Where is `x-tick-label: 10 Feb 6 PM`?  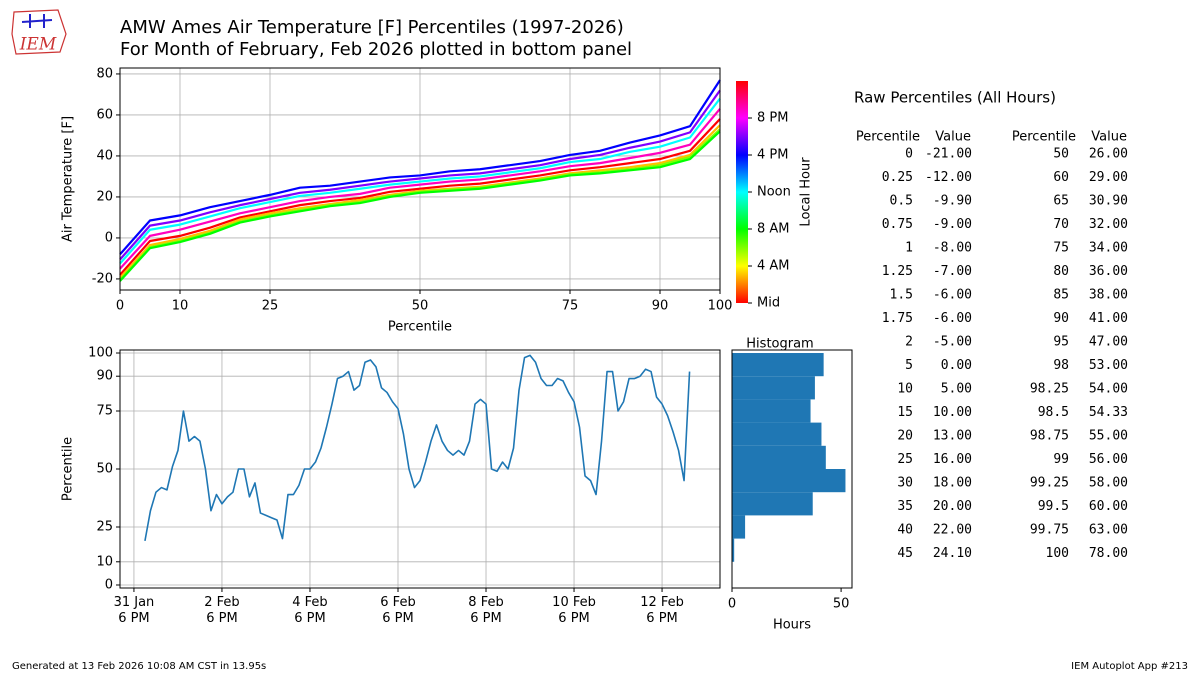
x-tick-label: 10 Feb 6 PM is located at coordinates (574, 610).